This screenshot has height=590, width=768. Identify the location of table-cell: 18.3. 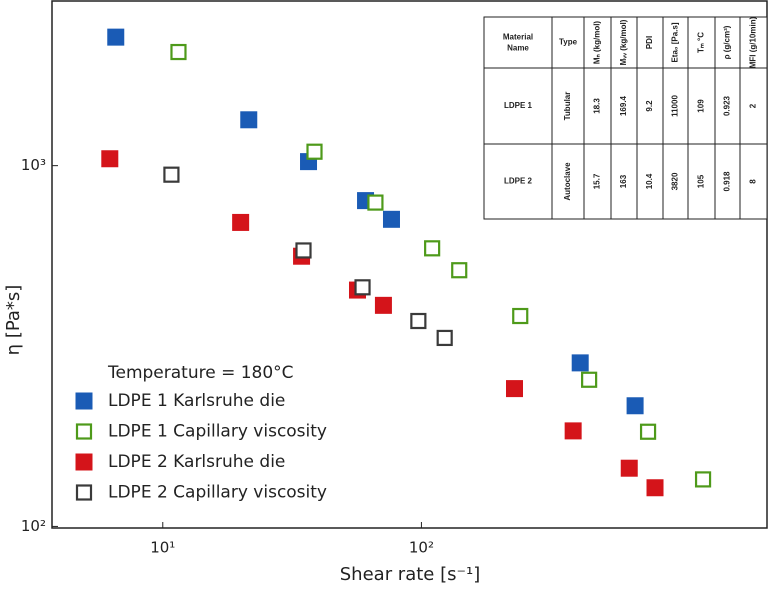
(597, 106).